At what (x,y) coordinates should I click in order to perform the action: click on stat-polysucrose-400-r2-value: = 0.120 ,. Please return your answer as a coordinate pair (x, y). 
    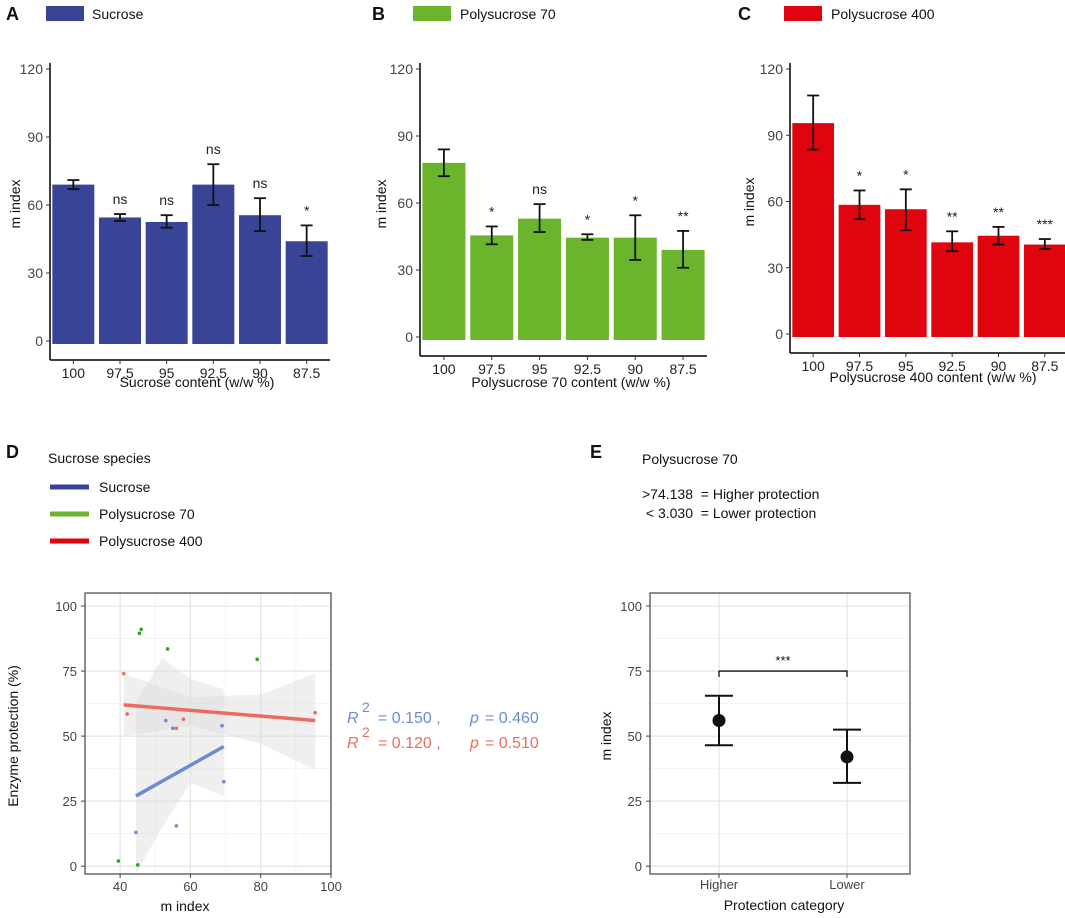
    Looking at the image, I should click on (409, 743).